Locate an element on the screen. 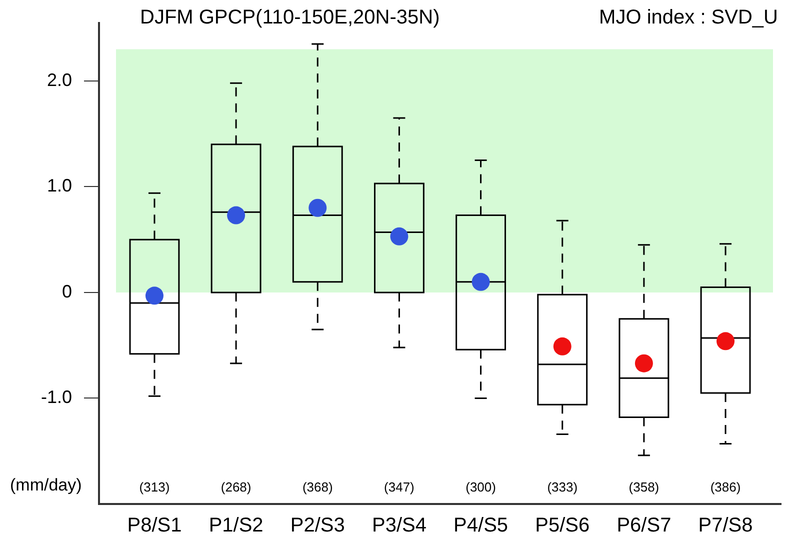 This screenshot has height=551, width=790. annotation: (333) is located at coordinates (562, 487).